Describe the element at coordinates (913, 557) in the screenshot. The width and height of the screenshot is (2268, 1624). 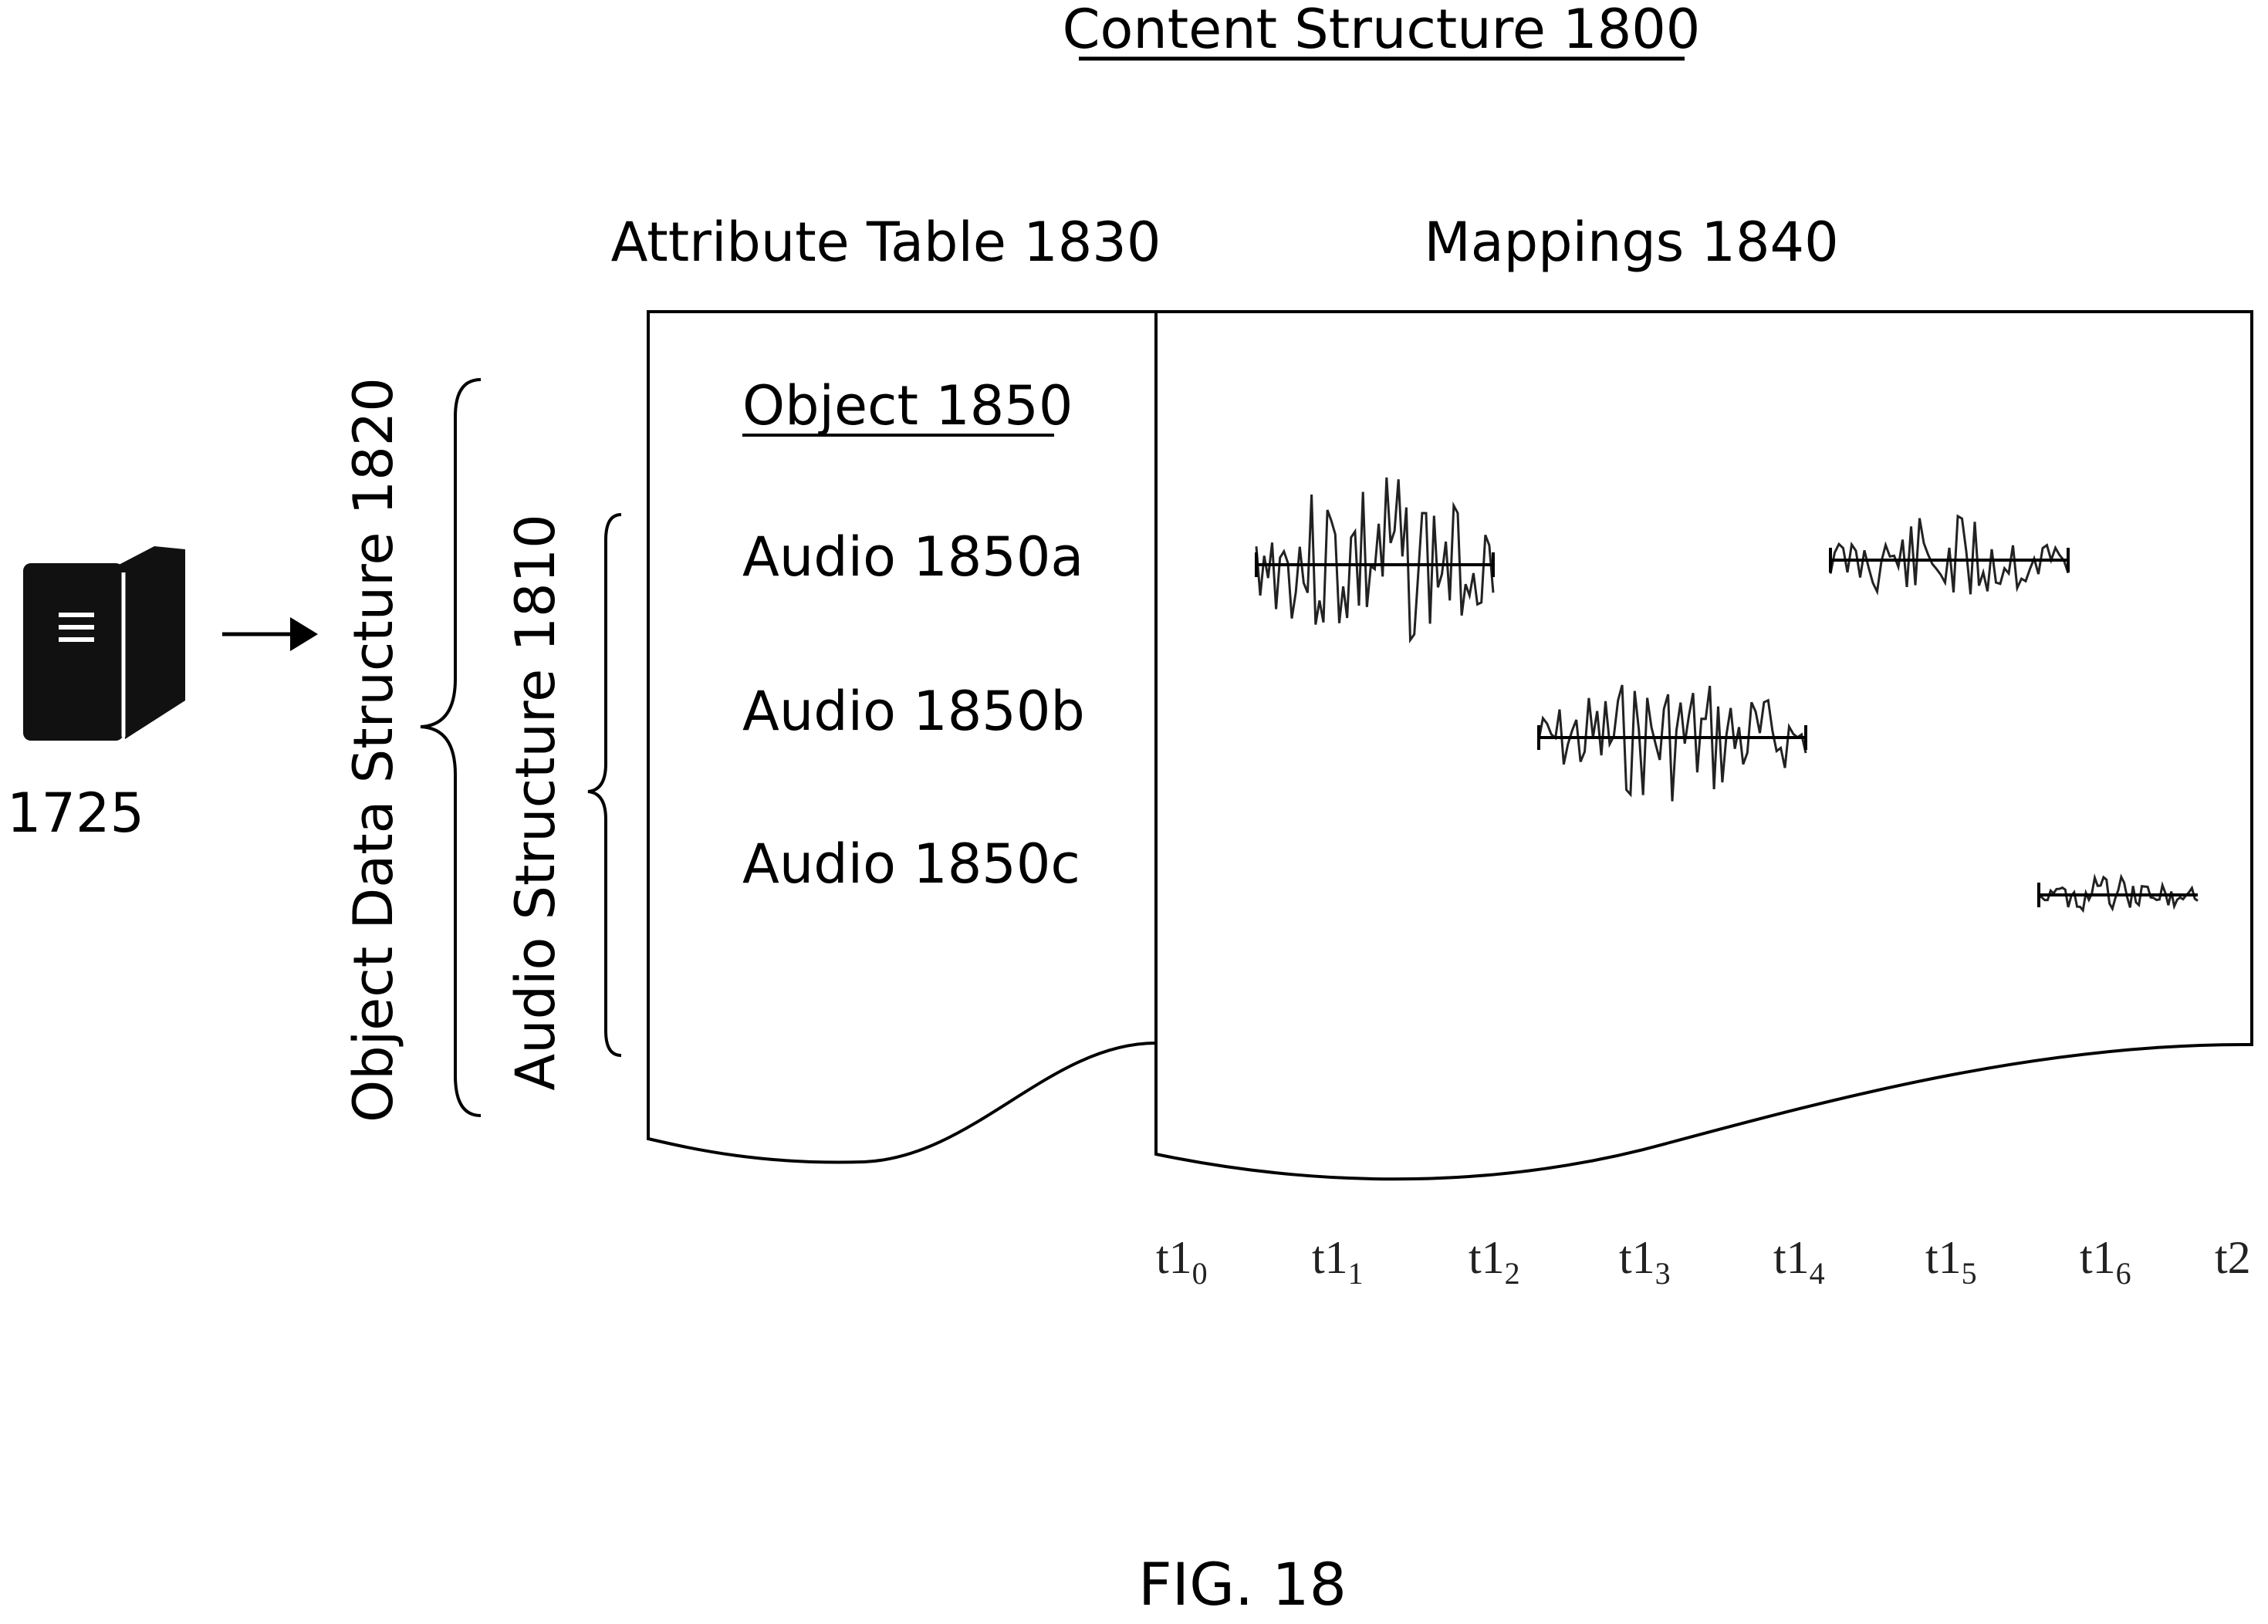
I see `row-audio-a: Audio 1850a` at that location.